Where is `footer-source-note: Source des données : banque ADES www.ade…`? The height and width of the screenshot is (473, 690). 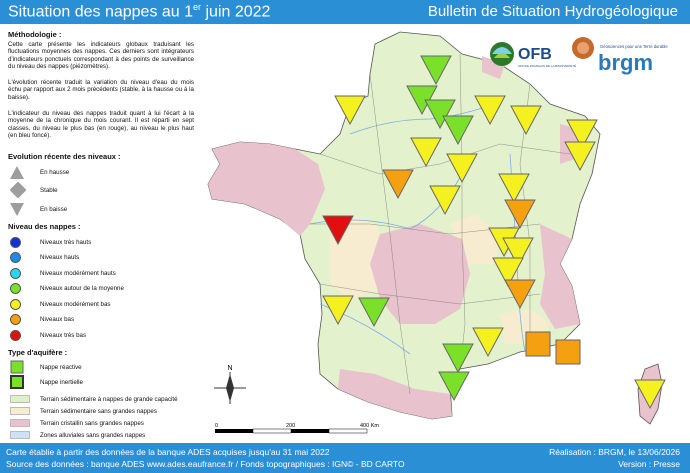
footer-source-note: Source des données : banque ADES www.ade… is located at coordinates (205, 464).